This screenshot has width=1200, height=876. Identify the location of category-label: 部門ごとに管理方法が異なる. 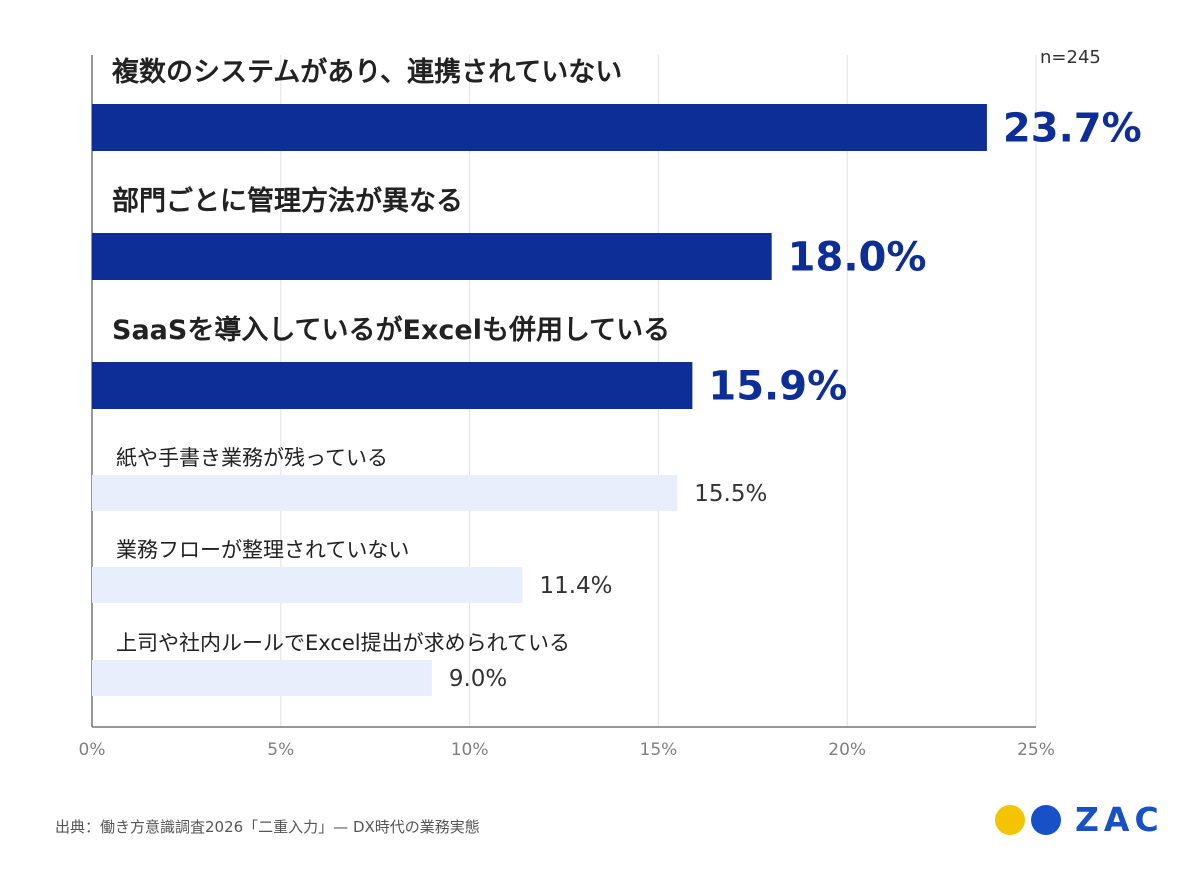
(287, 201).